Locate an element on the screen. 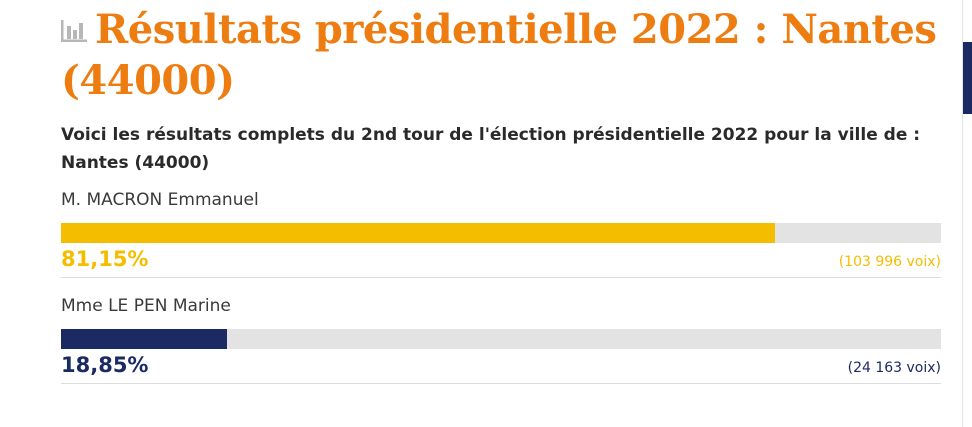 This screenshot has width=972, height=427. votes-count: (24 163 voix) is located at coordinates (894, 368).